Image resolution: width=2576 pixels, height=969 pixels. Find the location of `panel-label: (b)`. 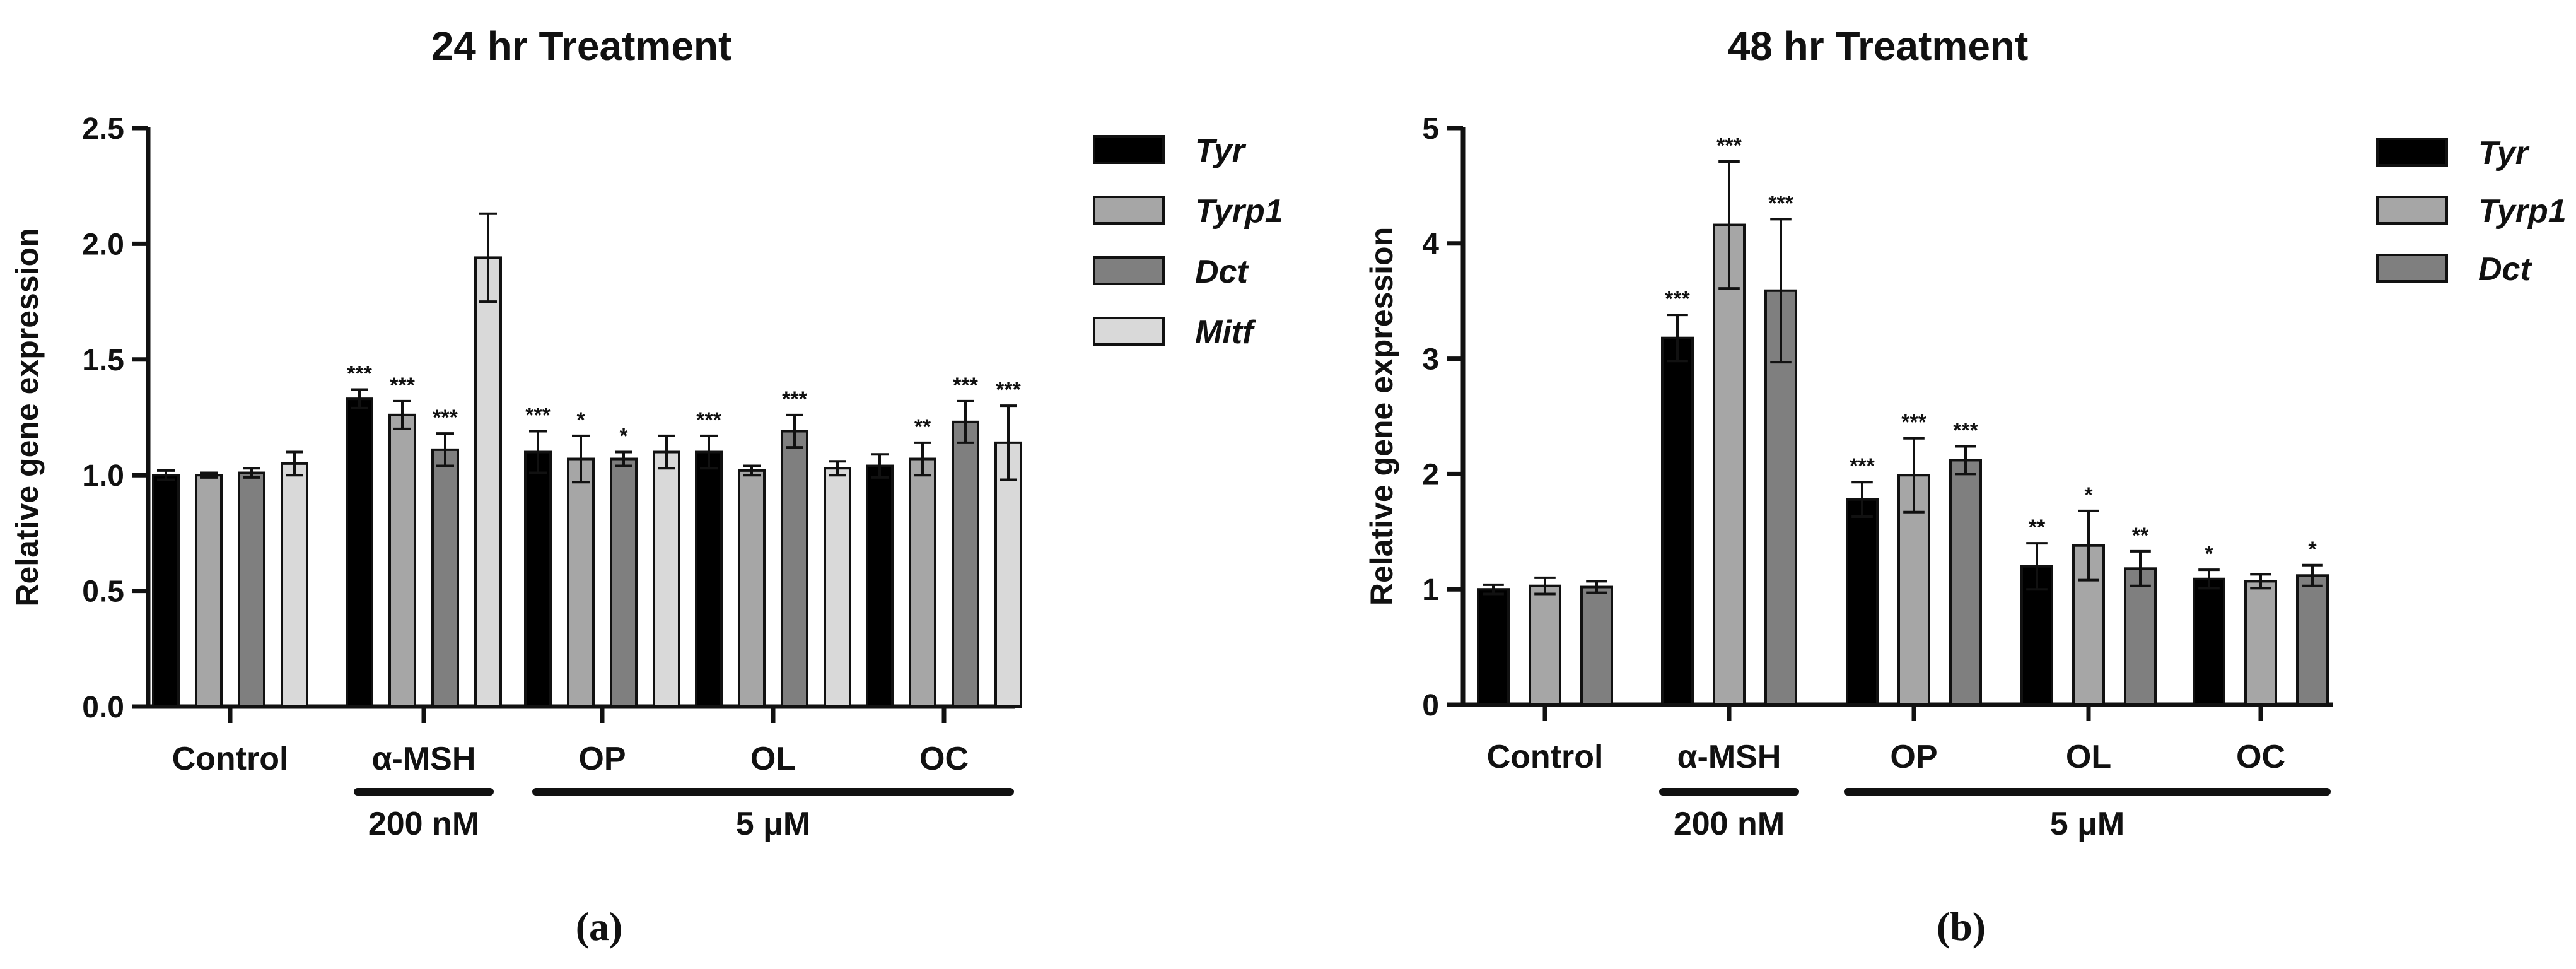

panel-label: (b) is located at coordinates (1962, 927).